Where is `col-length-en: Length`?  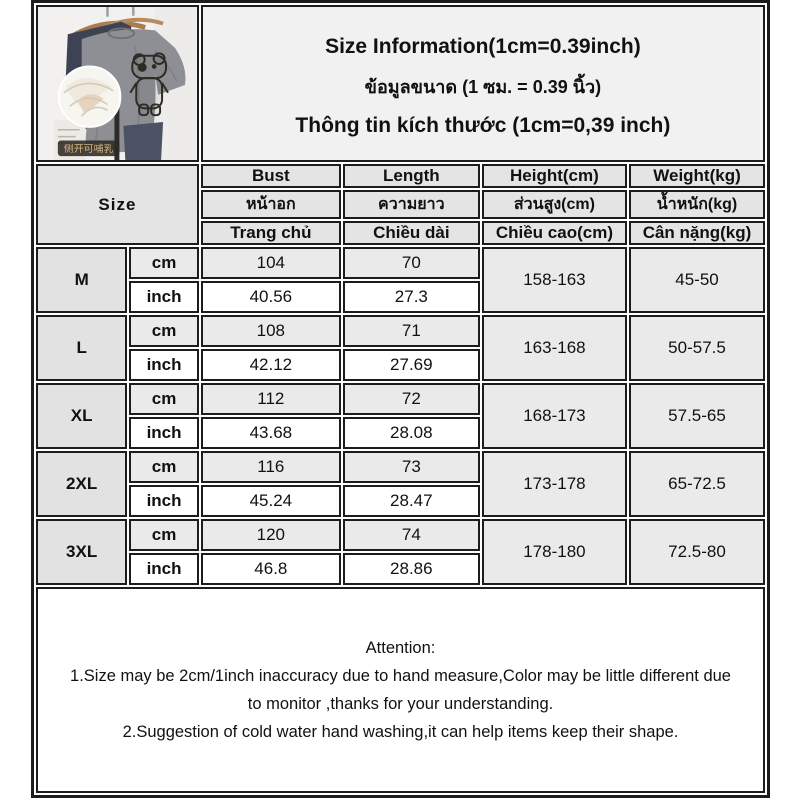
col-length-en: Length is located at coordinates (411, 176).